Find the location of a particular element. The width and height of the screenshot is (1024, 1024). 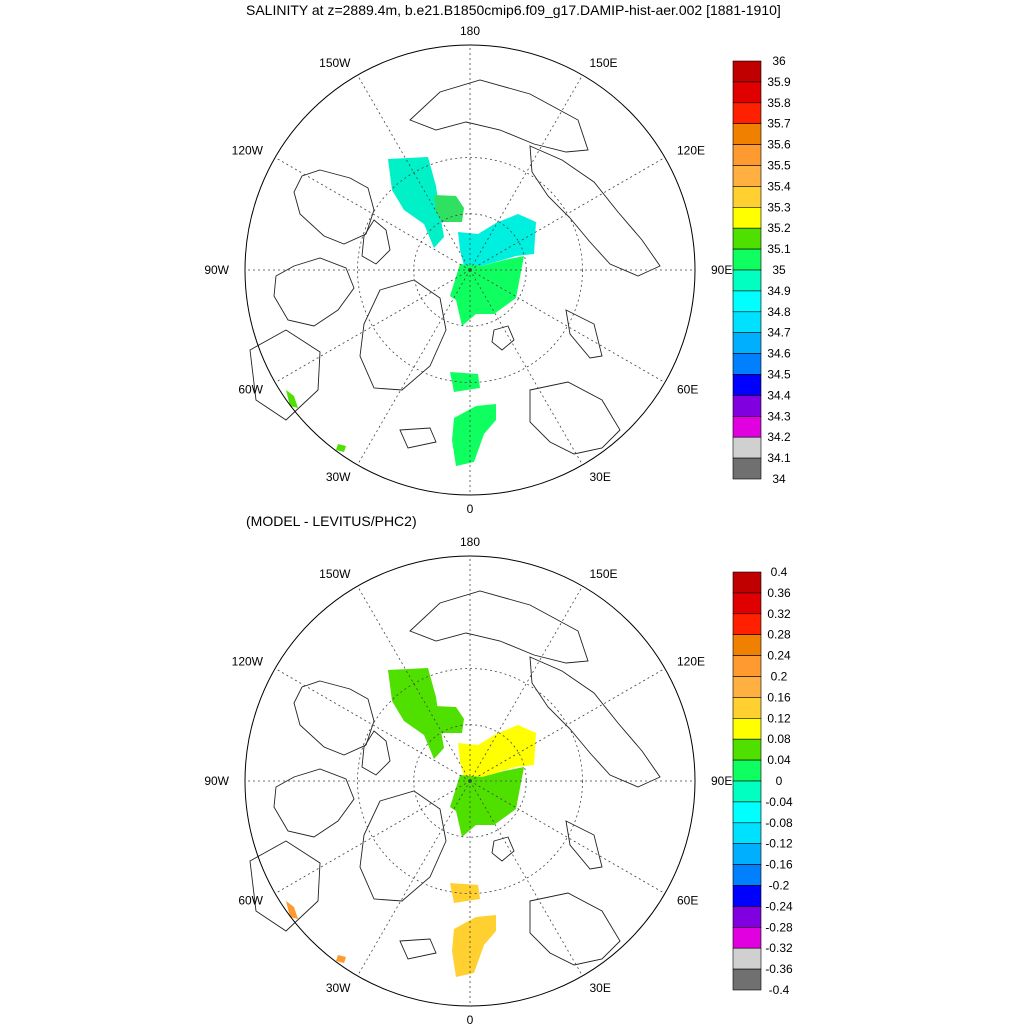

colorbar-label: -0.32 is located at coordinates (779, 948).